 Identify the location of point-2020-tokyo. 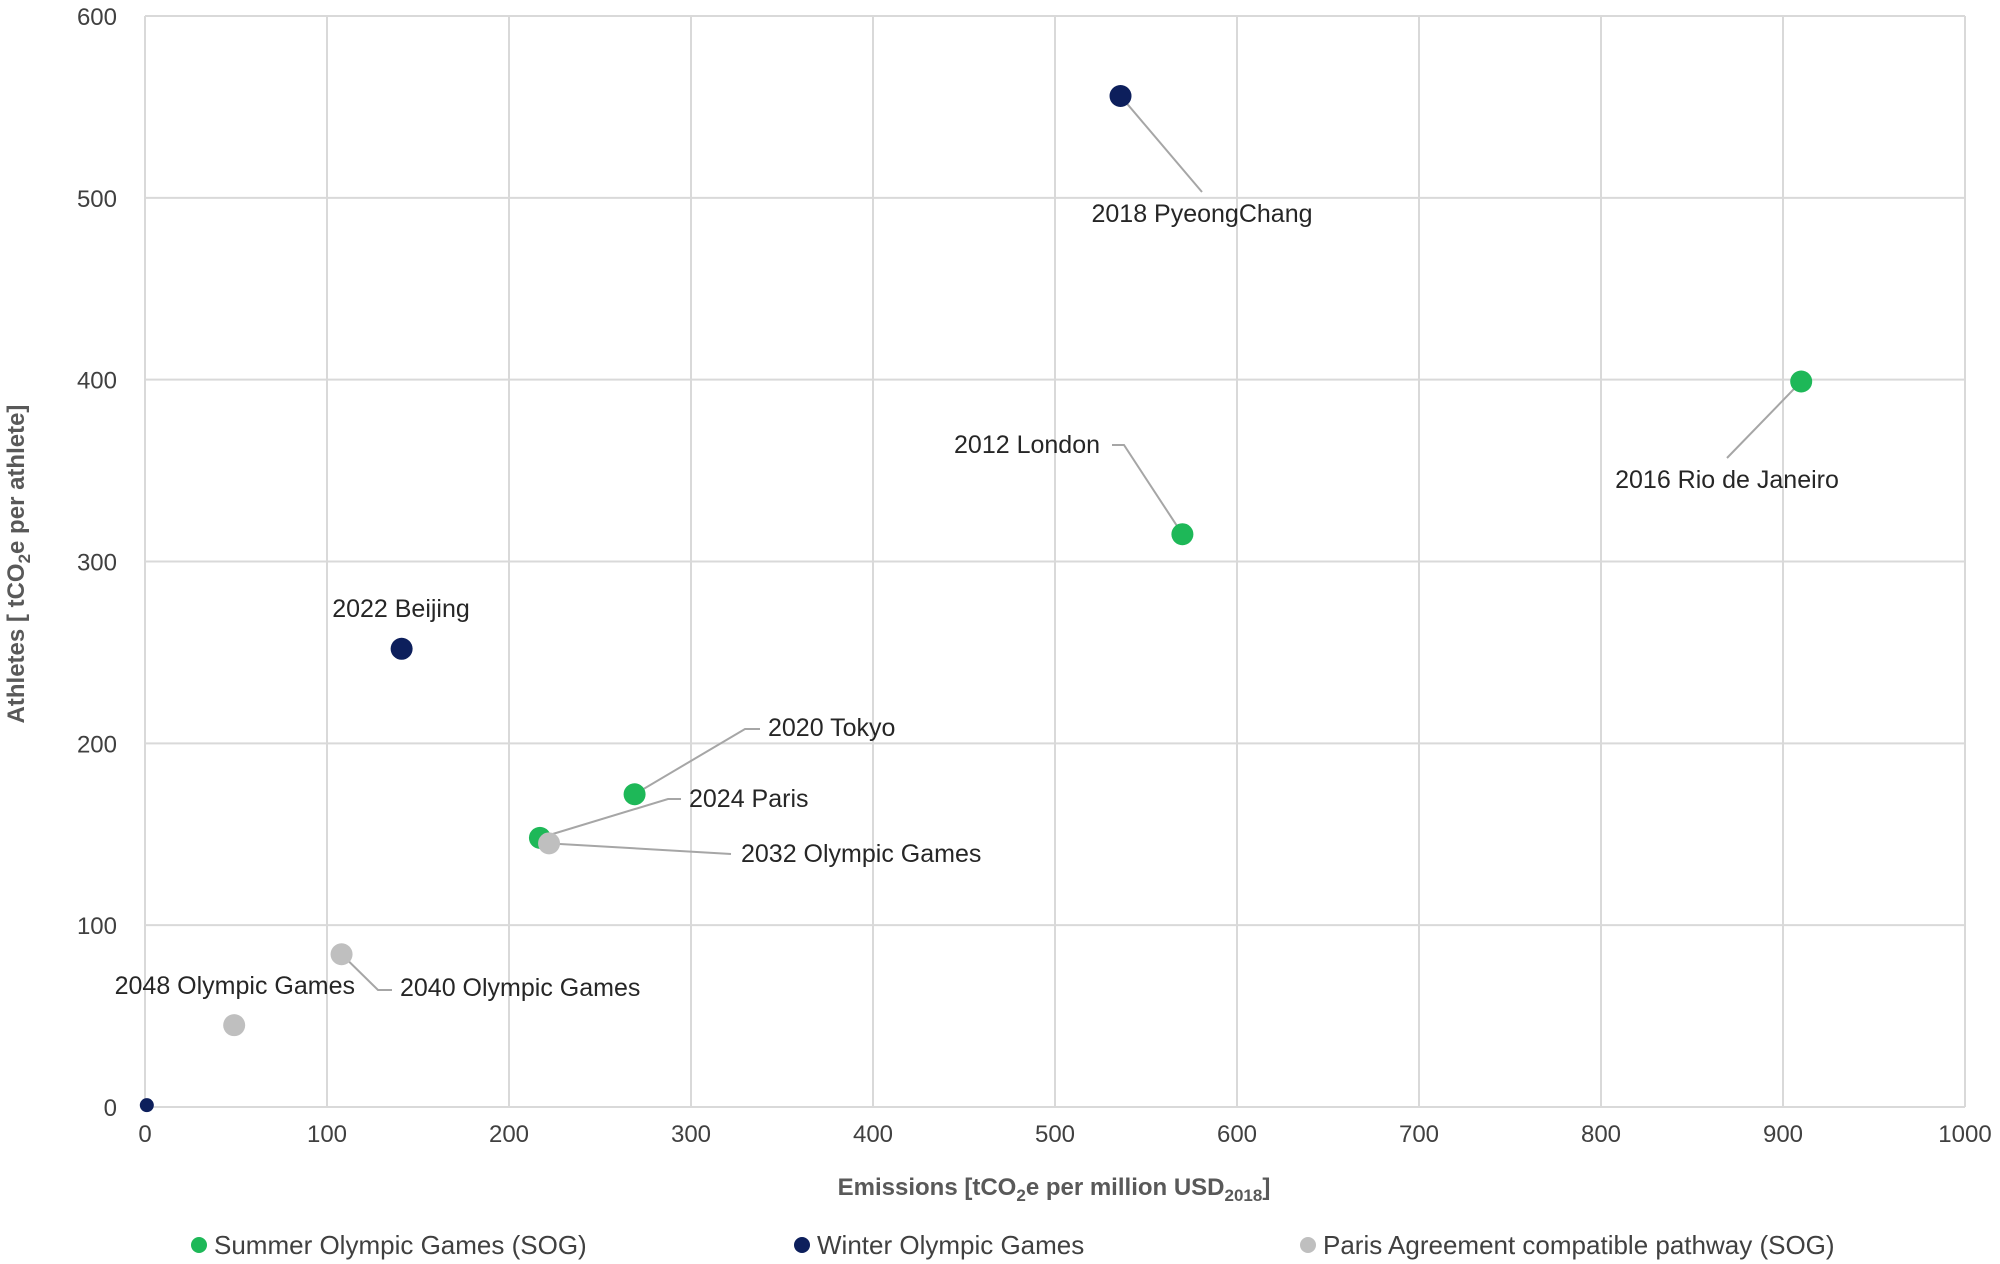
(634, 794).